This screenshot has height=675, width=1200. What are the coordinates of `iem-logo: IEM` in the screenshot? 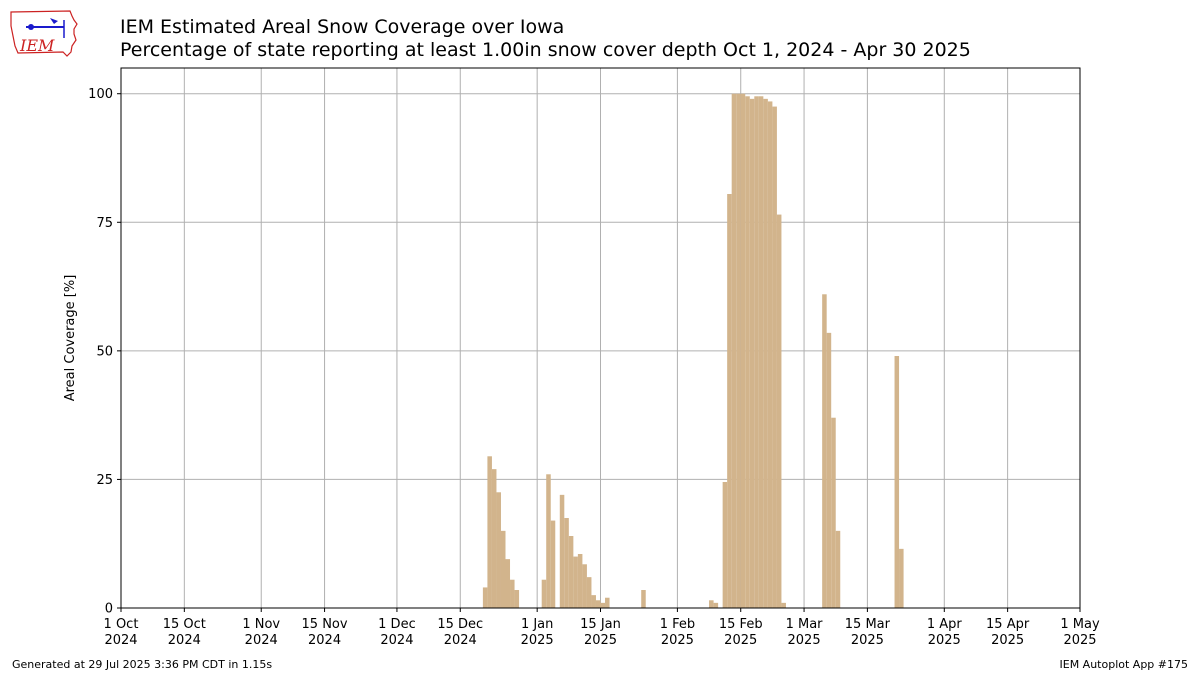 It's located at (44, 33).